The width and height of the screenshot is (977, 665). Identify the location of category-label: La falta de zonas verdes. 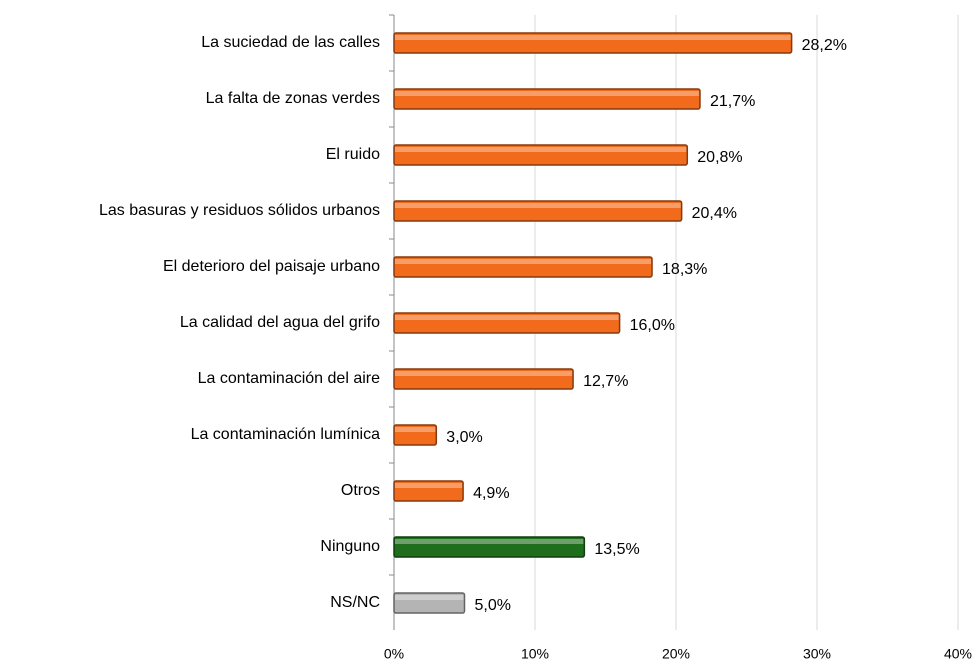
(293, 98).